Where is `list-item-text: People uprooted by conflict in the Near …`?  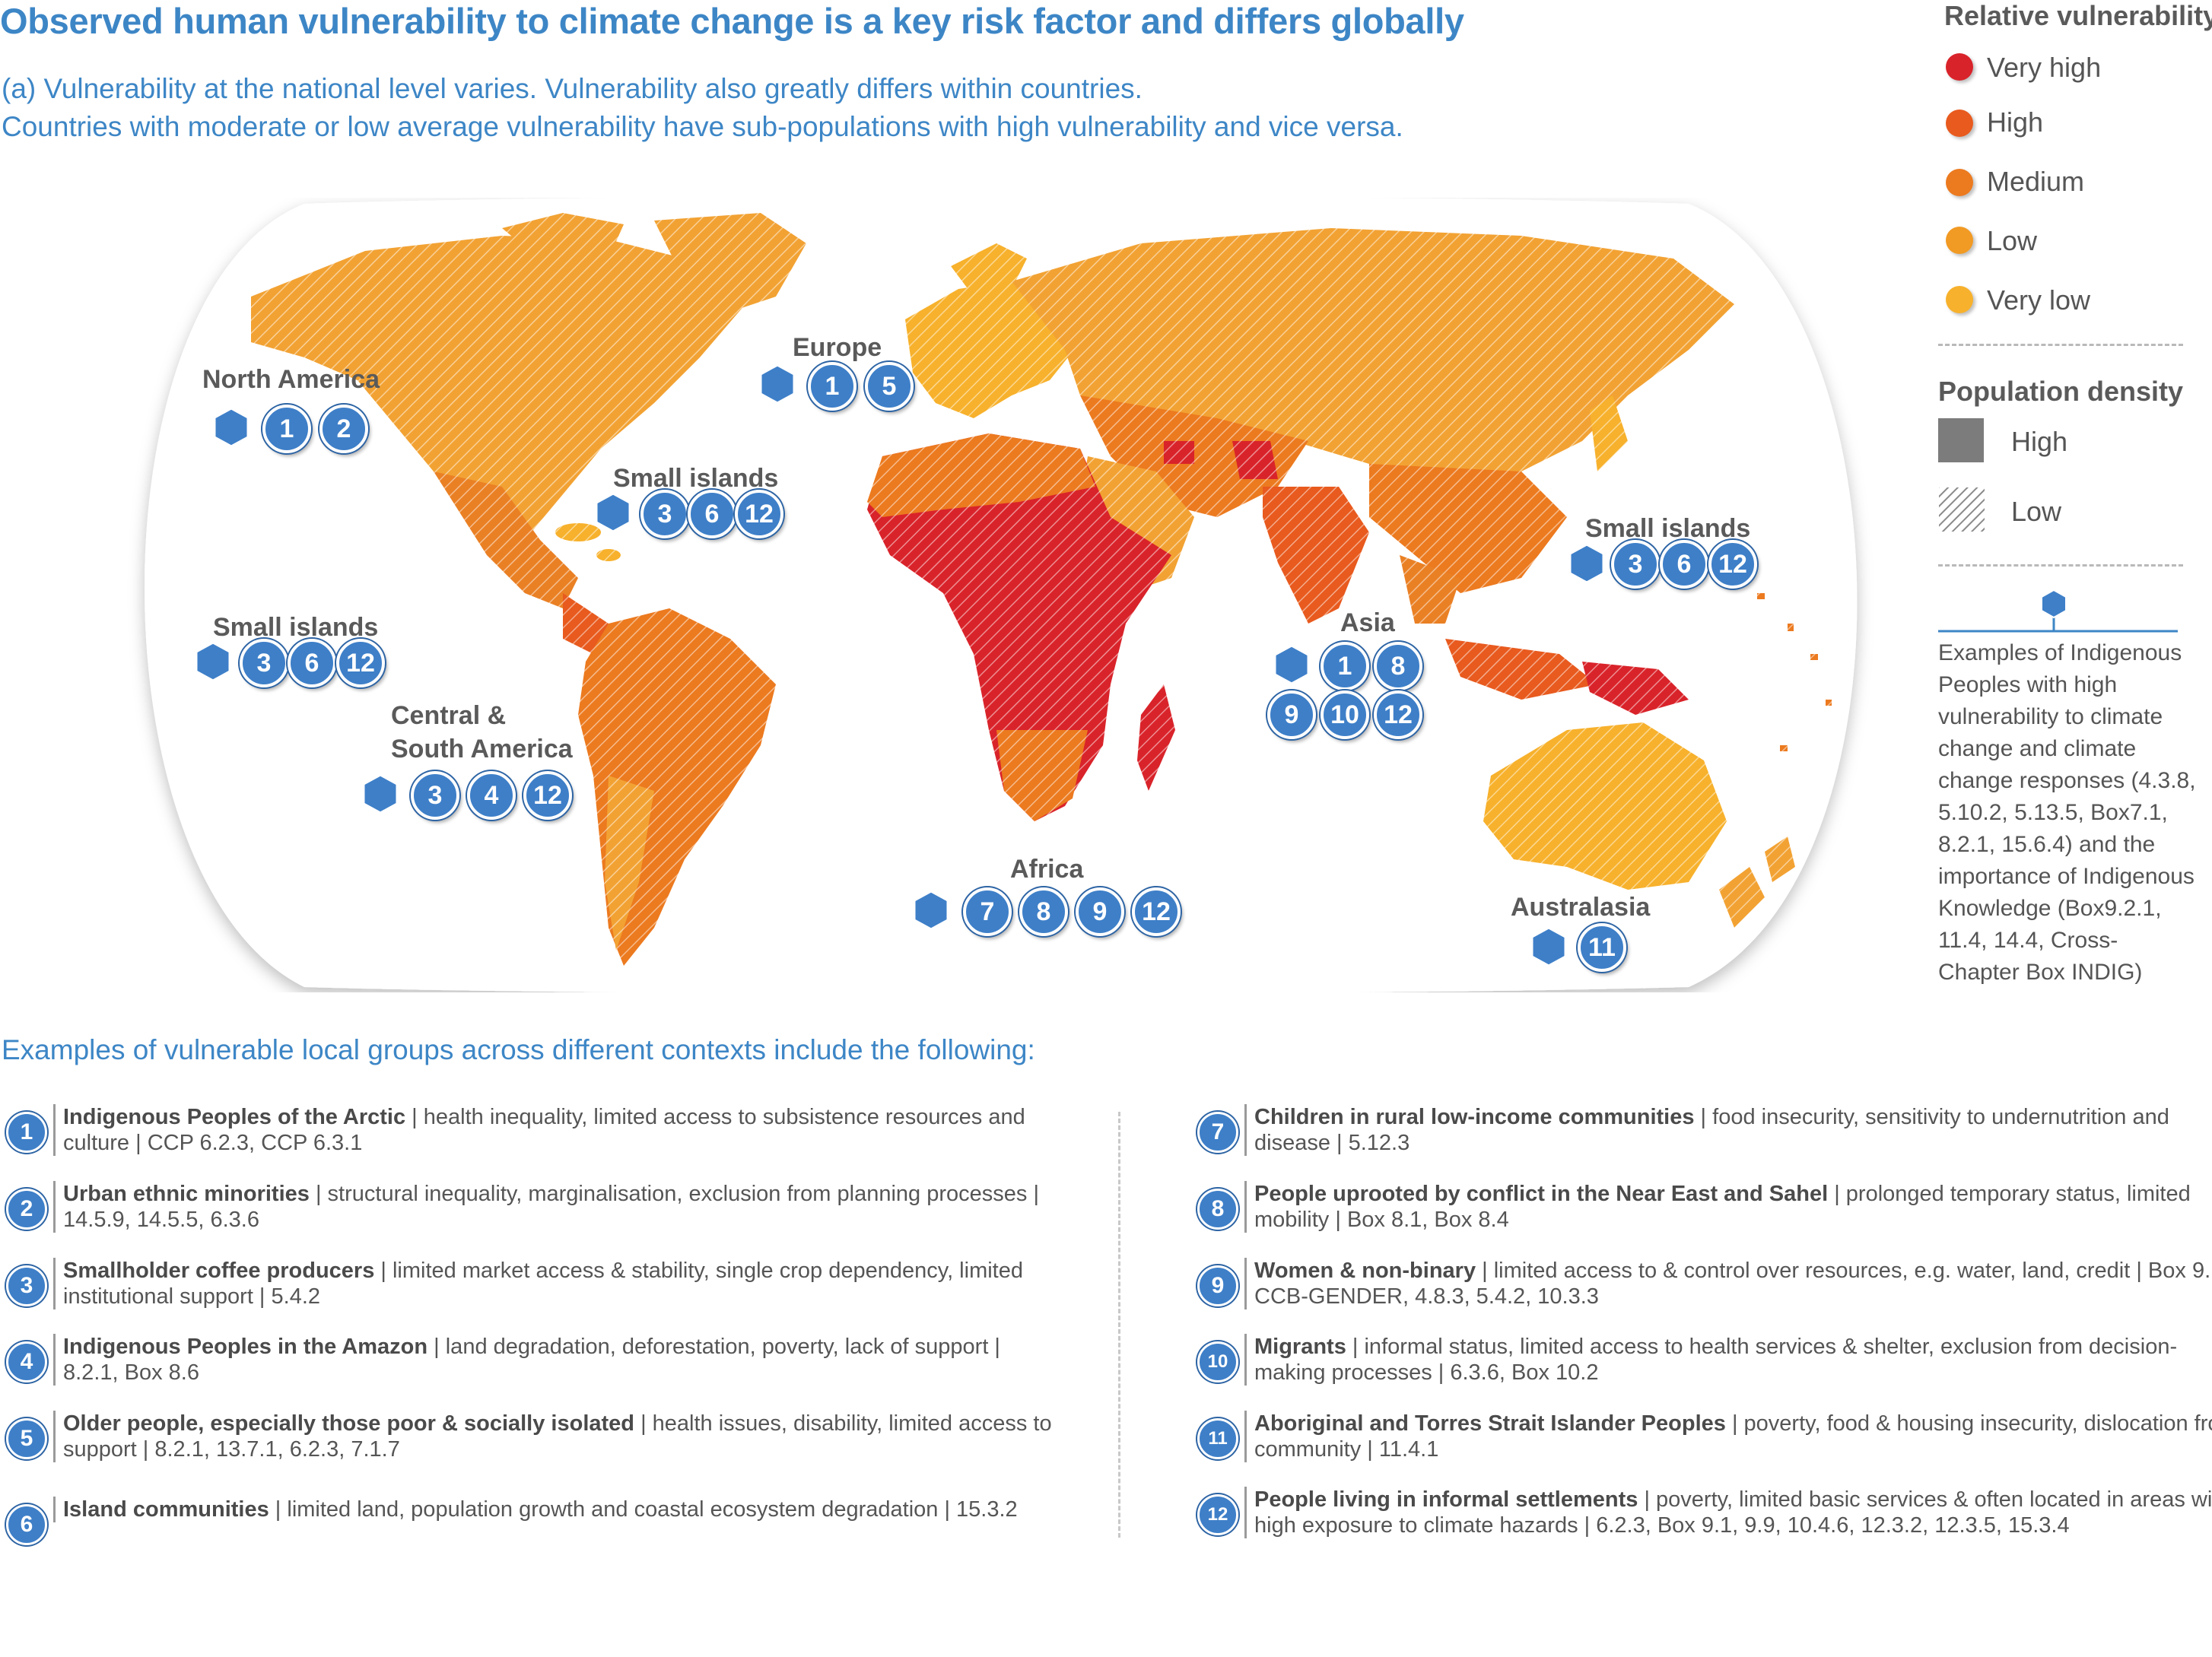
list-item-text: People uprooted by conflict in the Near … is located at coordinates (1728, 1207).